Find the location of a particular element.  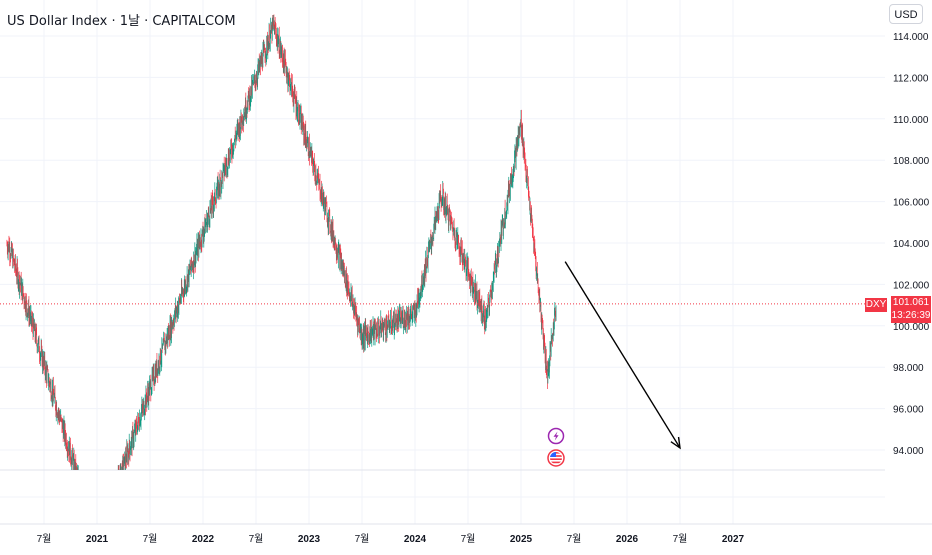

arrow-shaft is located at coordinates (622, 355).